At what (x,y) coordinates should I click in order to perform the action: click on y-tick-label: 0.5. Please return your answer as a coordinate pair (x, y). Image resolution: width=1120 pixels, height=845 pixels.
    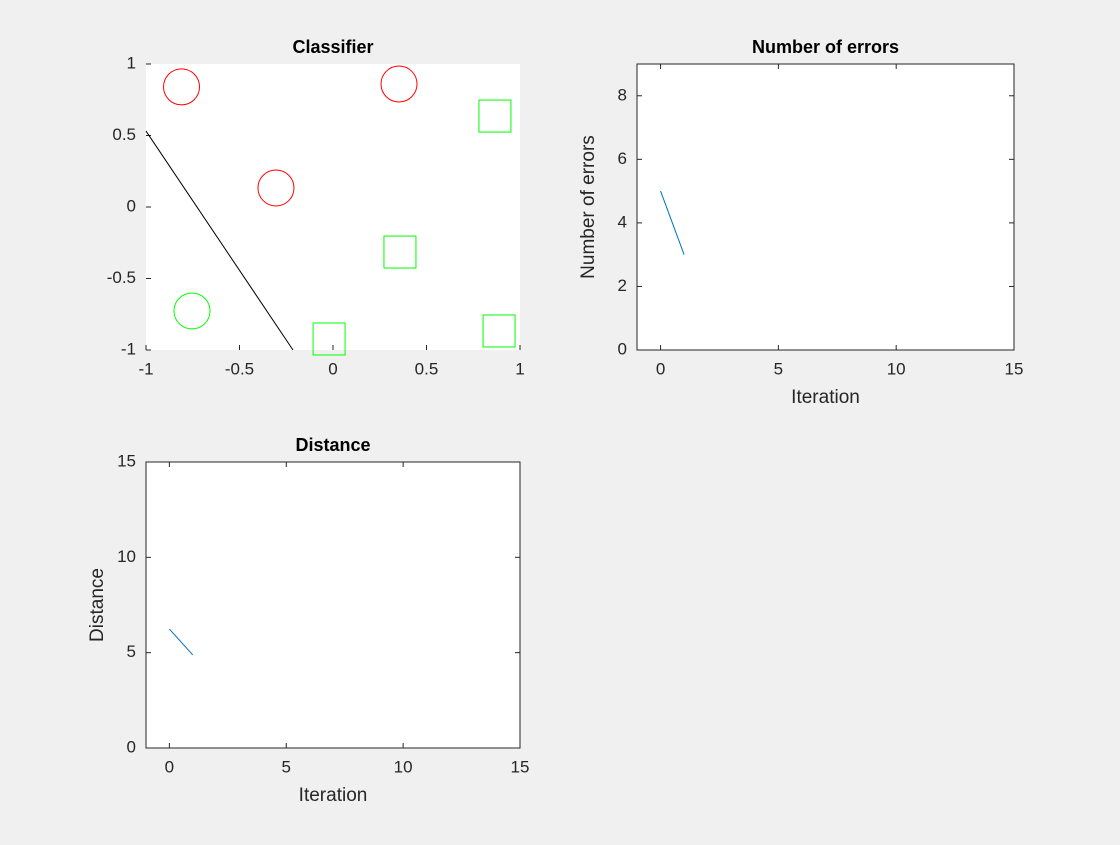
    Looking at the image, I should click on (124, 134).